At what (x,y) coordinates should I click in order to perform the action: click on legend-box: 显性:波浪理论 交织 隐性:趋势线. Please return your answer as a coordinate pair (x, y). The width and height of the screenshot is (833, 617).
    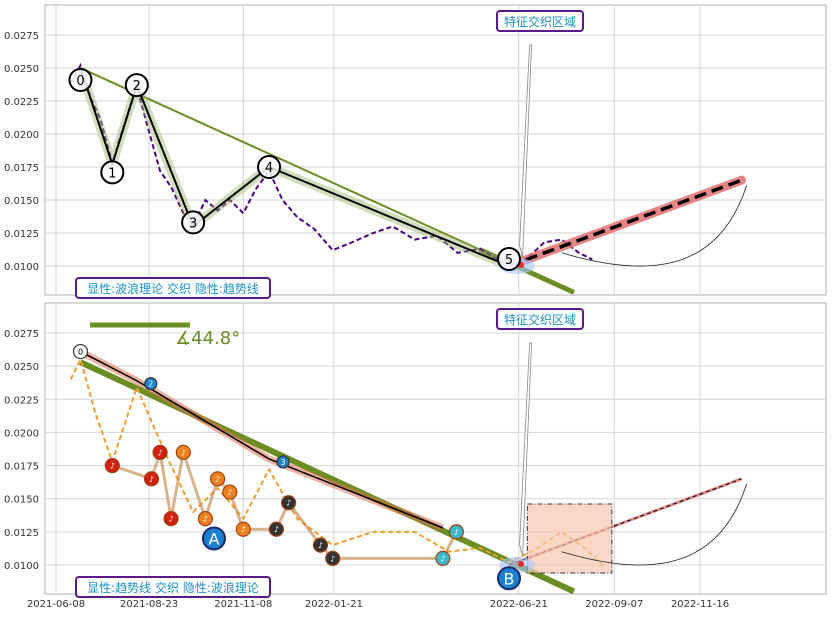
    Looking at the image, I should click on (173, 288).